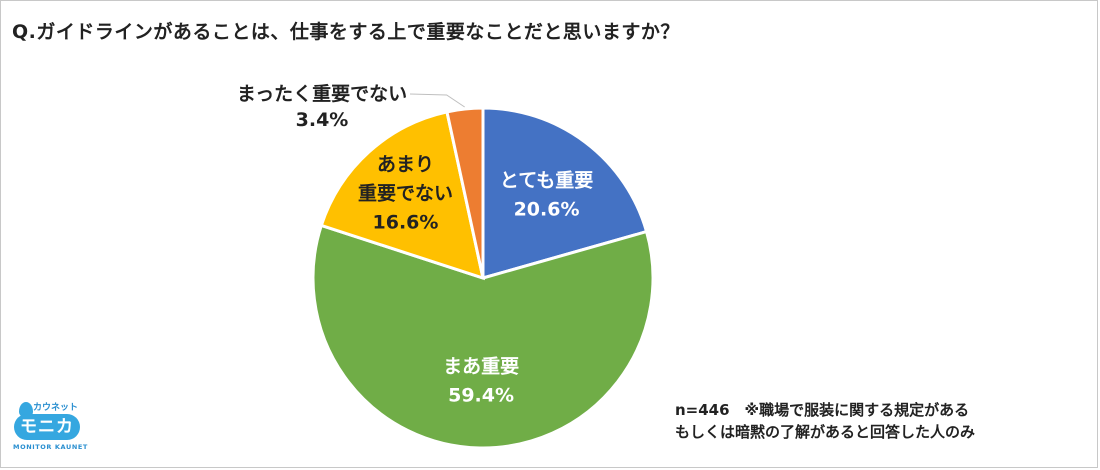  I want to click on slice-label-2: まあ重要 59.4%, so click(481, 380).